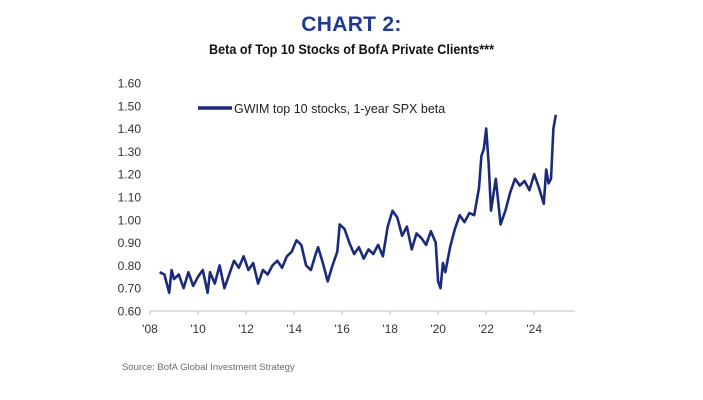 Image resolution: width=703 pixels, height=400 pixels. Describe the element at coordinates (246, 329) in the screenshot. I see `x-tick-label: '12` at that location.